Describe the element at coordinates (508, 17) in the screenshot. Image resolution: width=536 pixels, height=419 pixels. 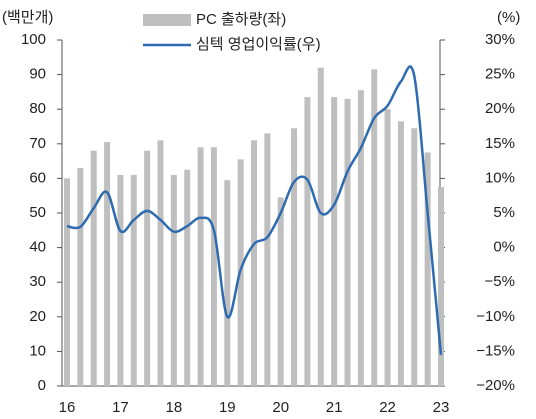
I see `y2-axis-label: (%)` at that location.